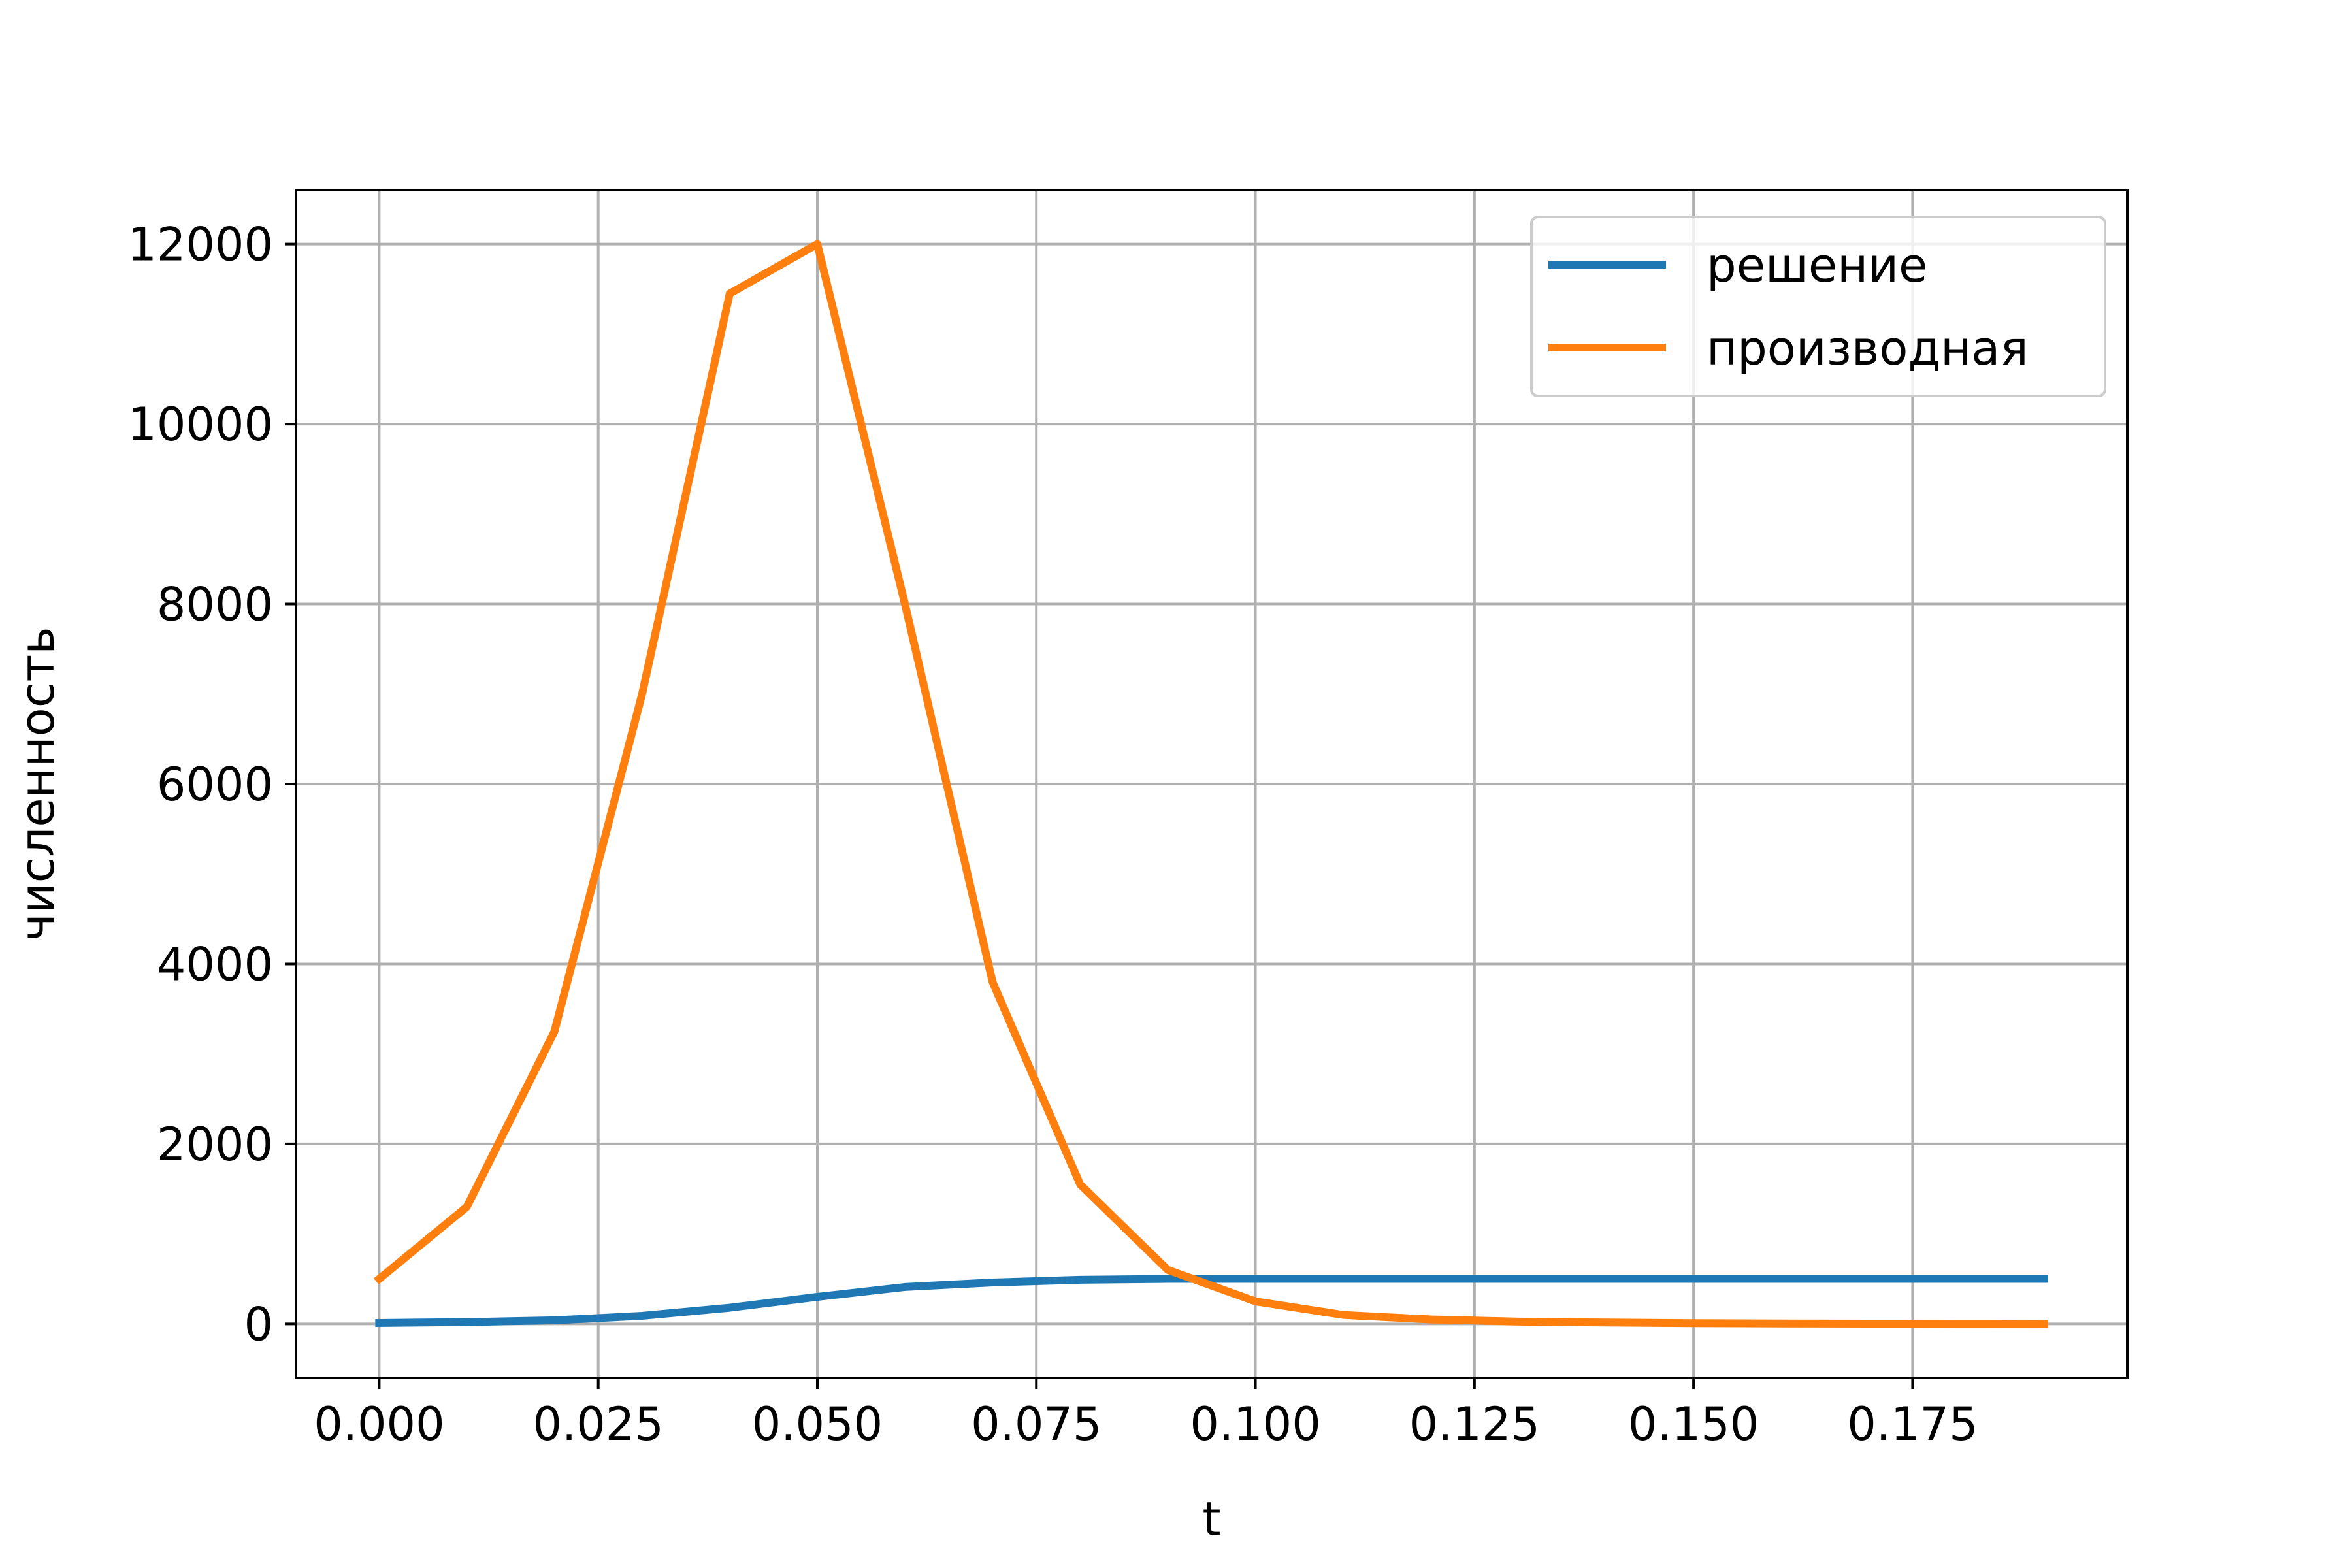  Describe the element at coordinates (215, 964) in the screenshot. I see `y-tick-label: 4000` at that location.